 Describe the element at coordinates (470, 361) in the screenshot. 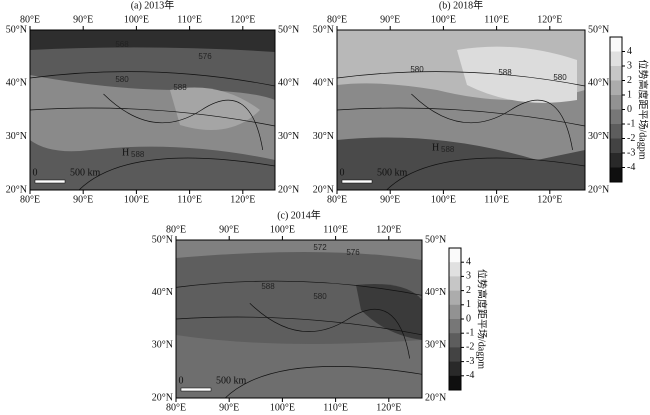

I see `colorbar-tick-label: -3` at that location.